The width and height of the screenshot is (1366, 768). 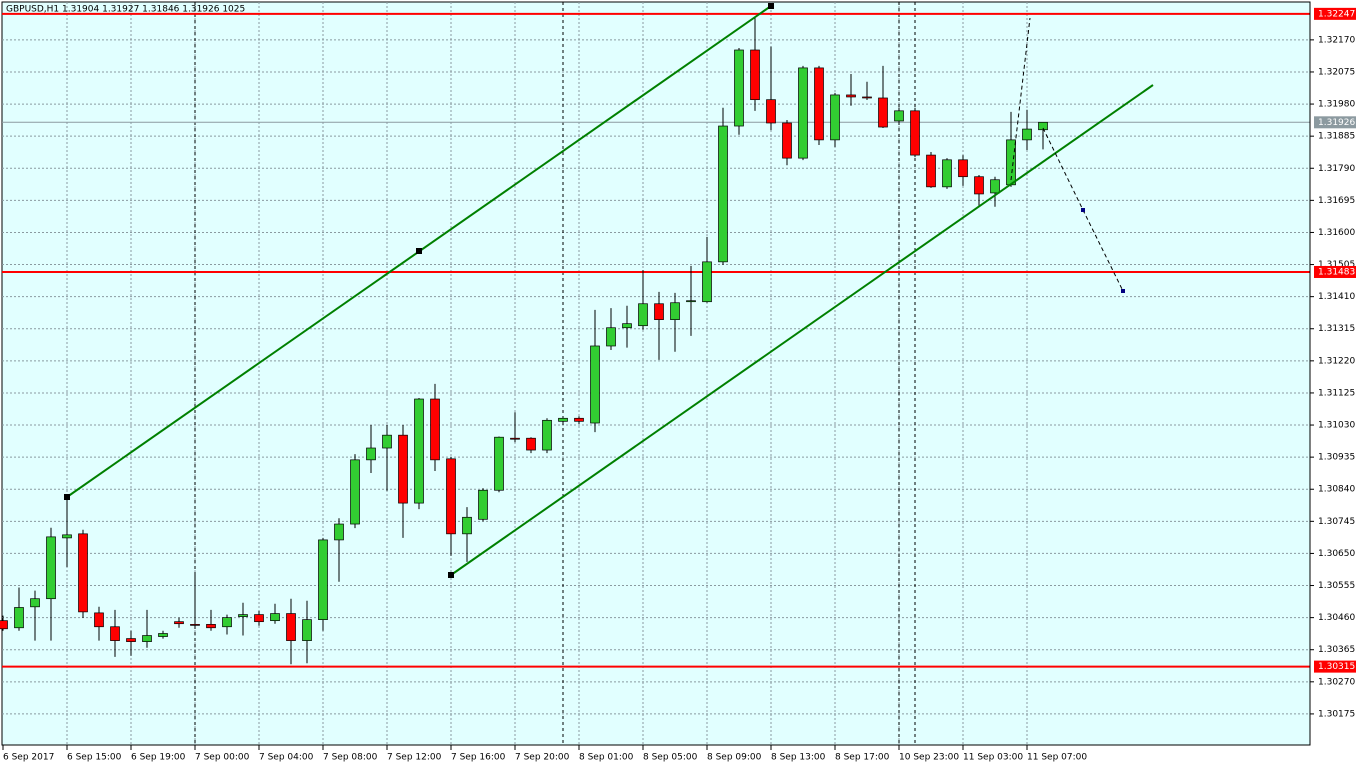 I want to click on y-tick-label: 1.31885, so click(x=1336, y=137).